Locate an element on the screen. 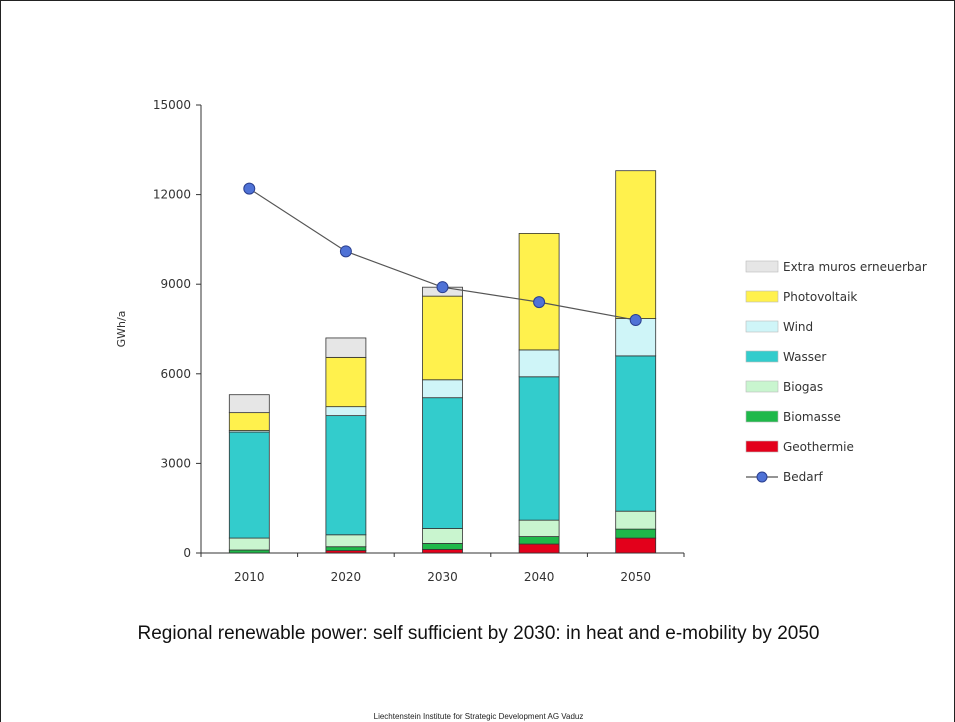 This screenshot has height=722, width=955. bar-segment-geothermie-2030 is located at coordinates (442, 551).